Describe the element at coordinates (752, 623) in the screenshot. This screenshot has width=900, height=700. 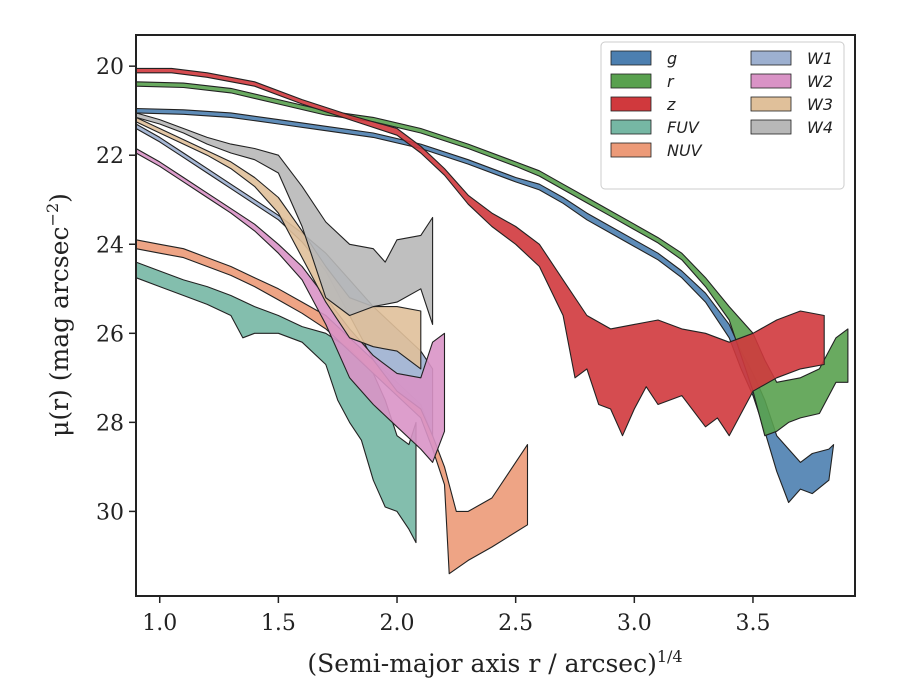
I see `x-tick-label: 3.5` at that location.